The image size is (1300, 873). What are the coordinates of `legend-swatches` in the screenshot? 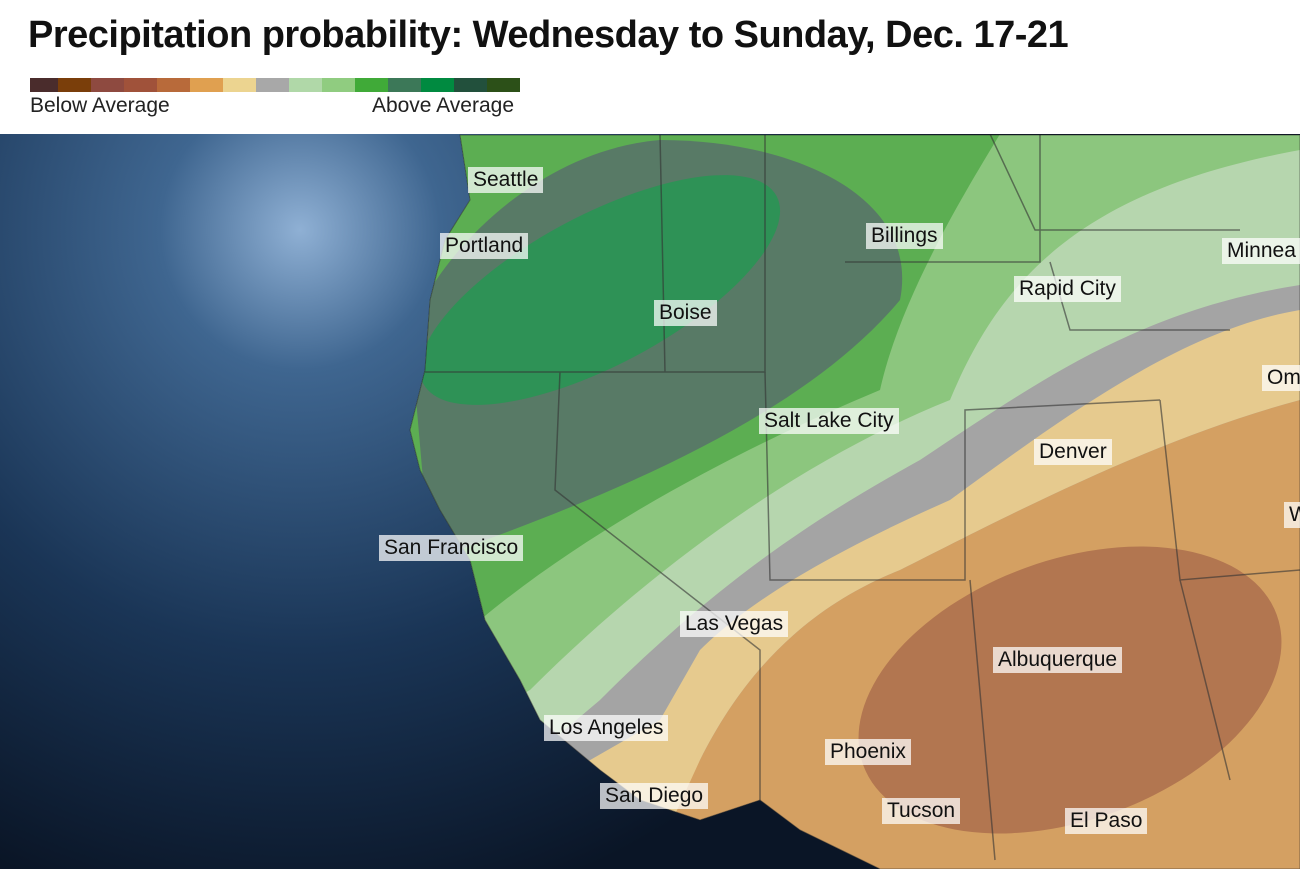 It's located at (275, 85).